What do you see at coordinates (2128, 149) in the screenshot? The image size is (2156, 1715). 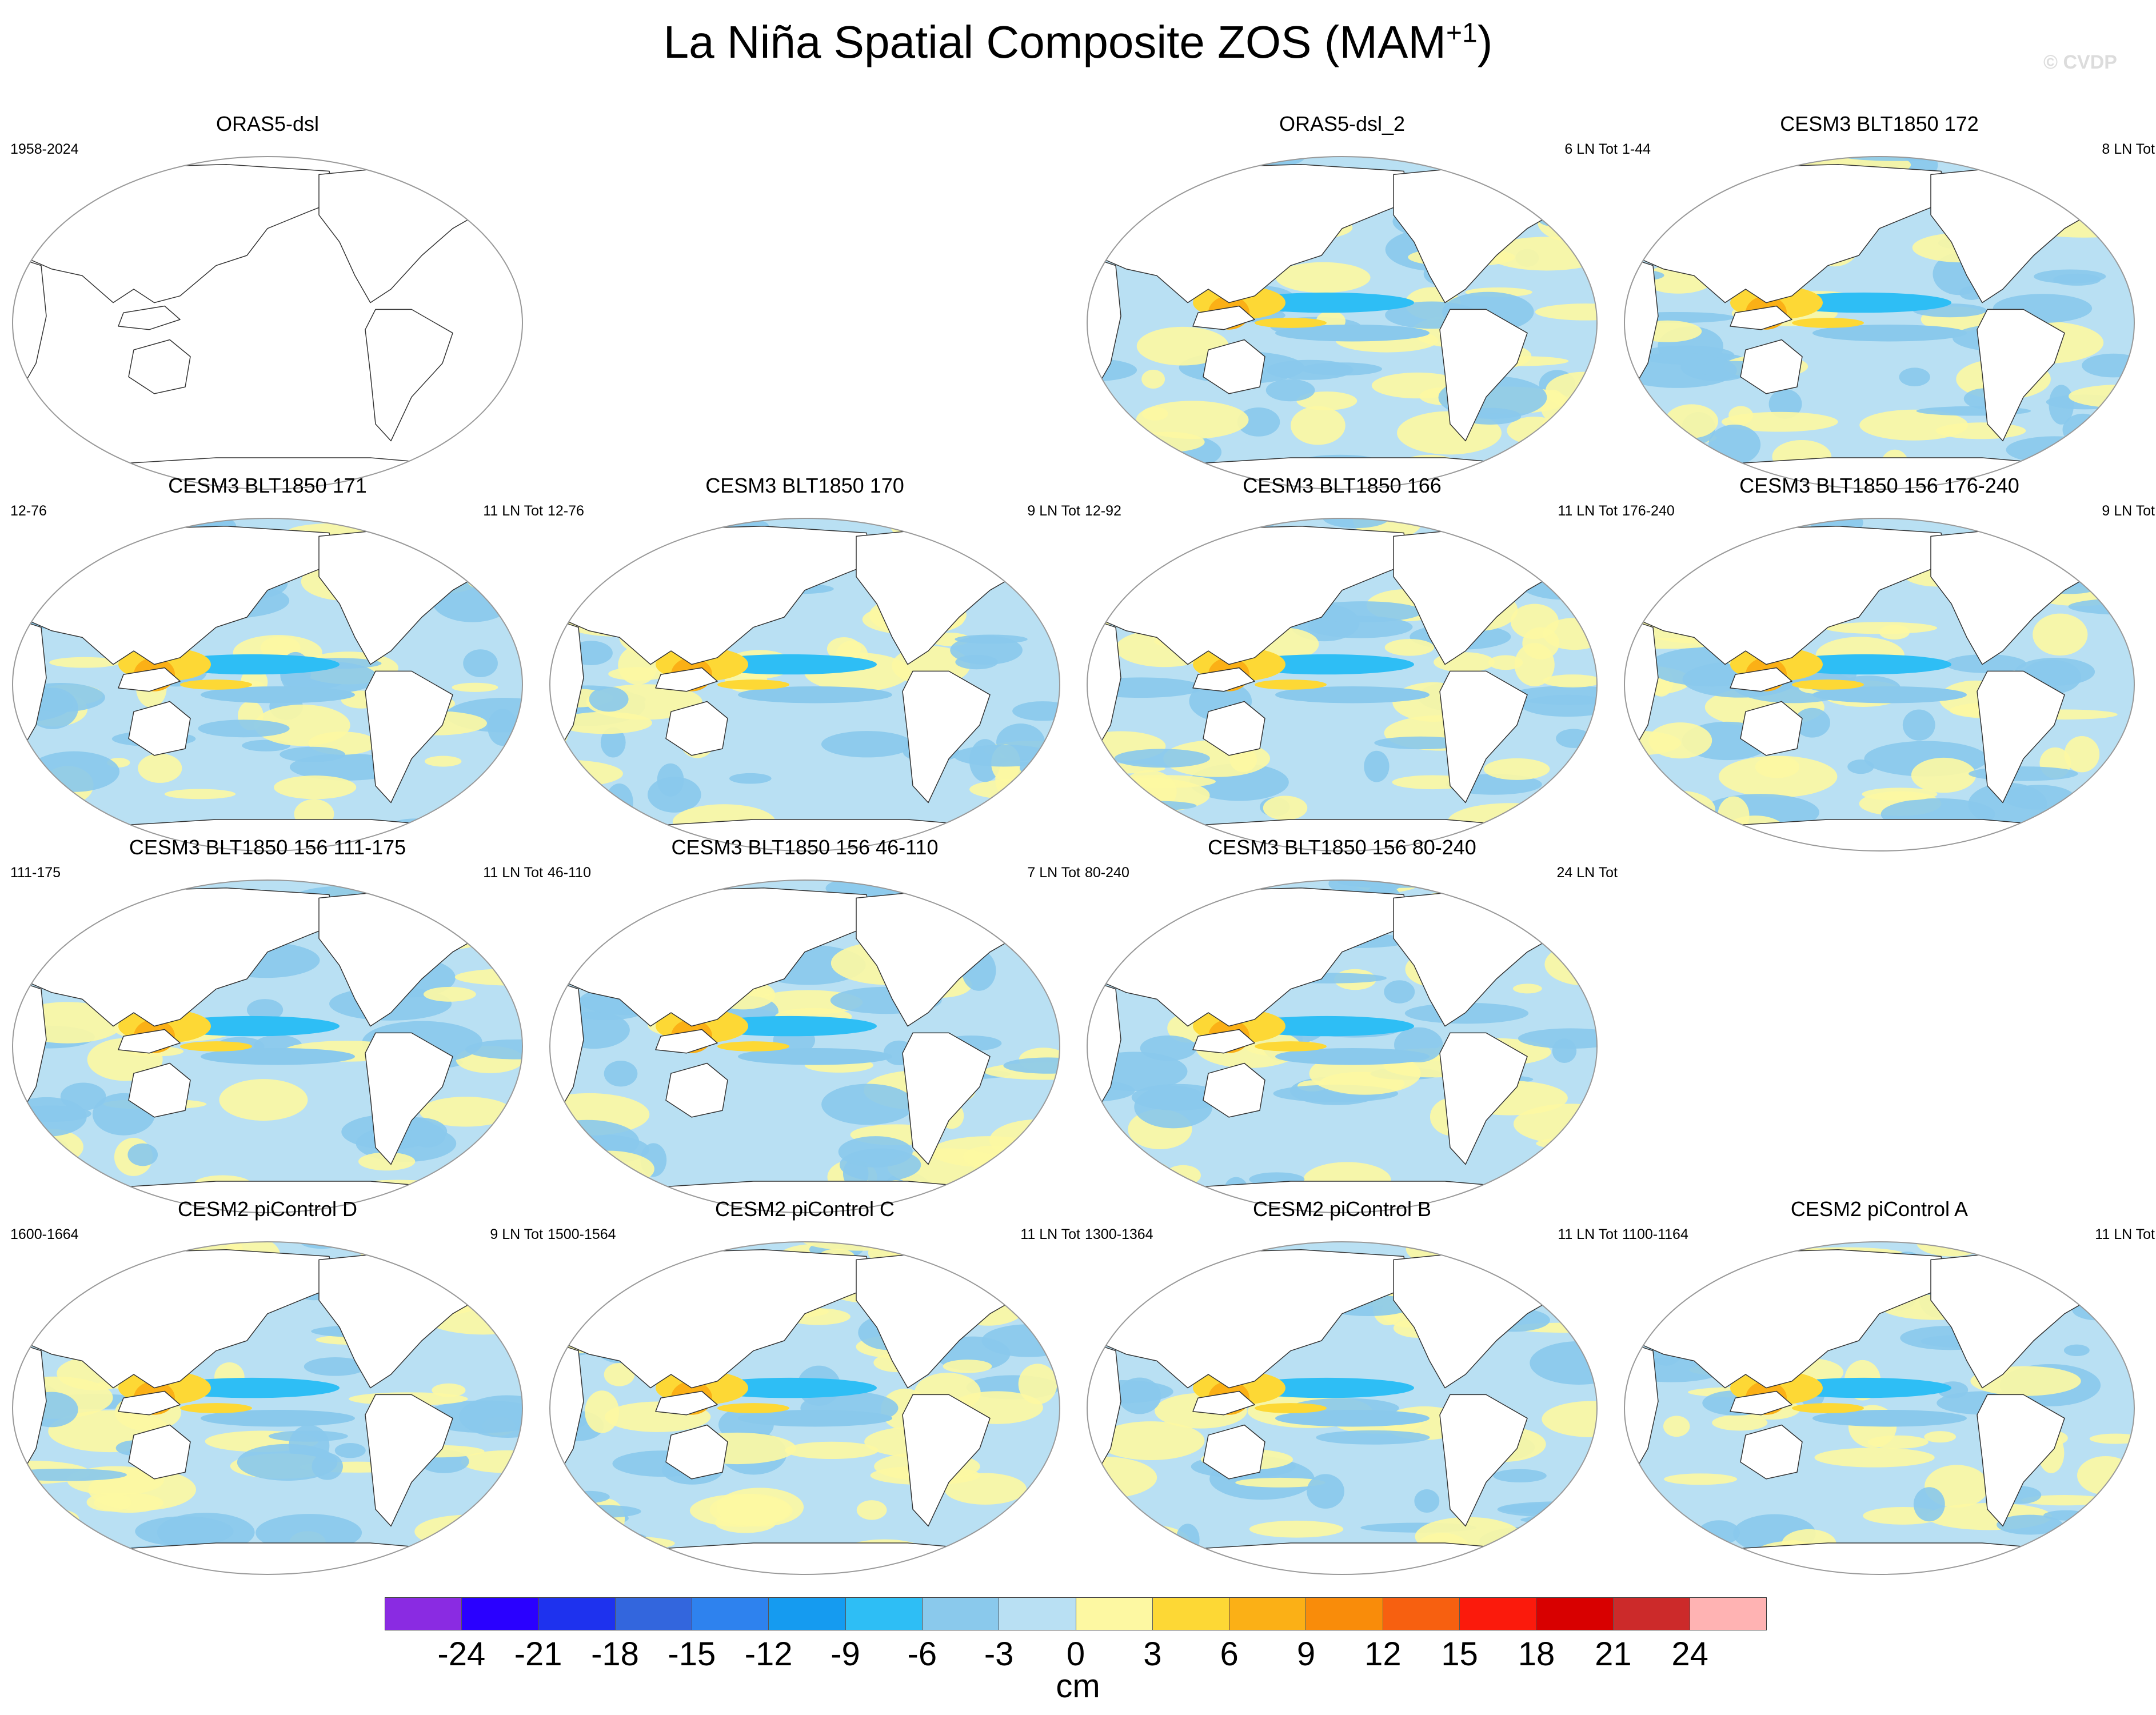 I see `panel-event-count: 8 LN Tot` at bounding box center [2128, 149].